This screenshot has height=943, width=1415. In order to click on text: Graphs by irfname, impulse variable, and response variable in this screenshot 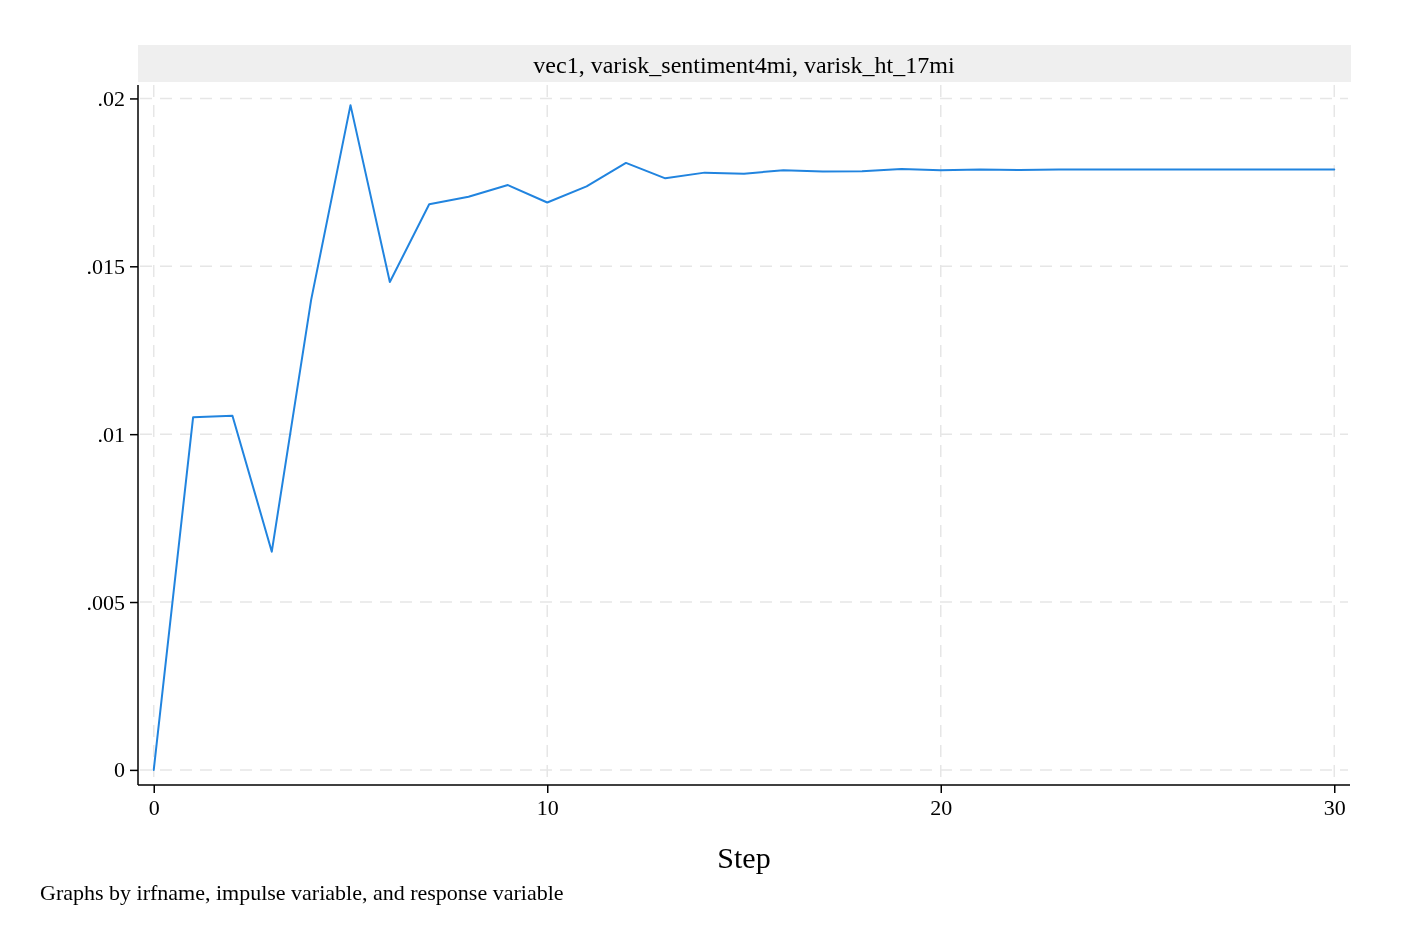, I will do `click(302, 892)`.